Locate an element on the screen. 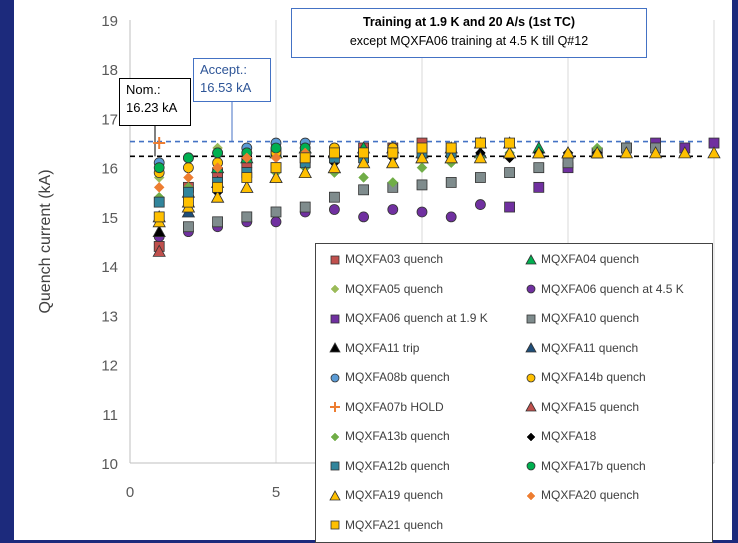  legend-label: MQXFA04 quench is located at coordinates (590, 259).